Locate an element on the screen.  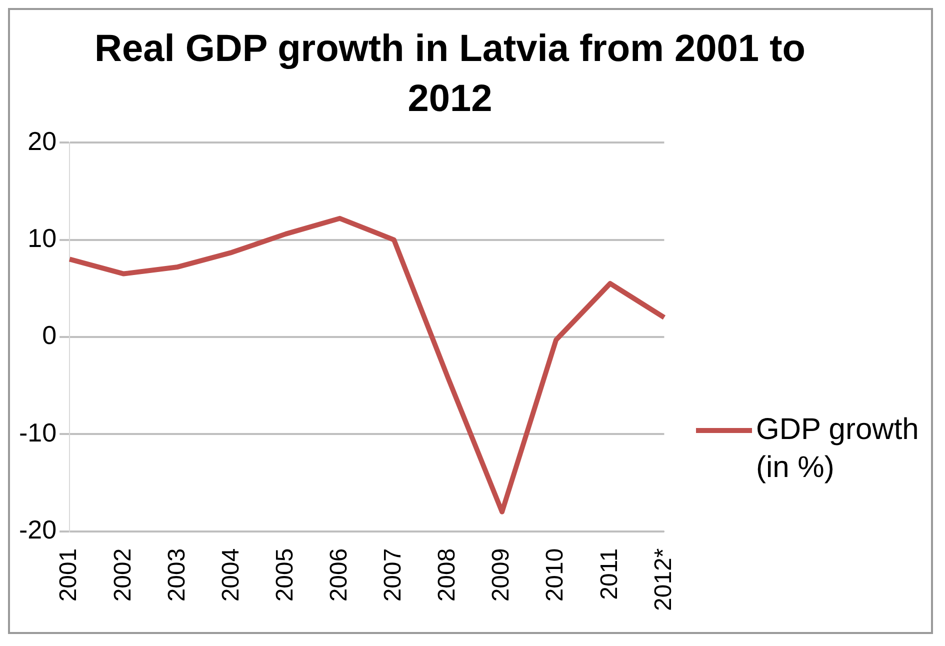
x-tick-label: 2002 is located at coordinates (122, 575).